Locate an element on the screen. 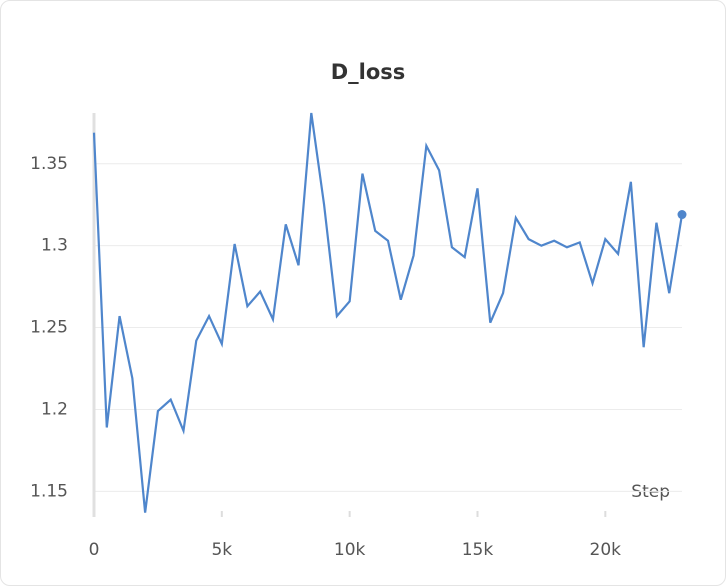 Image resolution: width=726 pixels, height=586 pixels. y-tick-label: 1.35 is located at coordinates (49, 164).